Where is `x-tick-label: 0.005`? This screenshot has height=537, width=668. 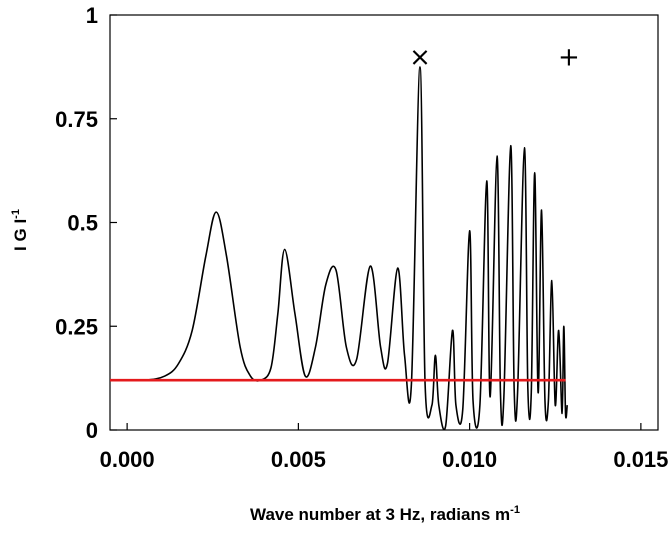 x-tick-label: 0.005 is located at coordinates (298, 459).